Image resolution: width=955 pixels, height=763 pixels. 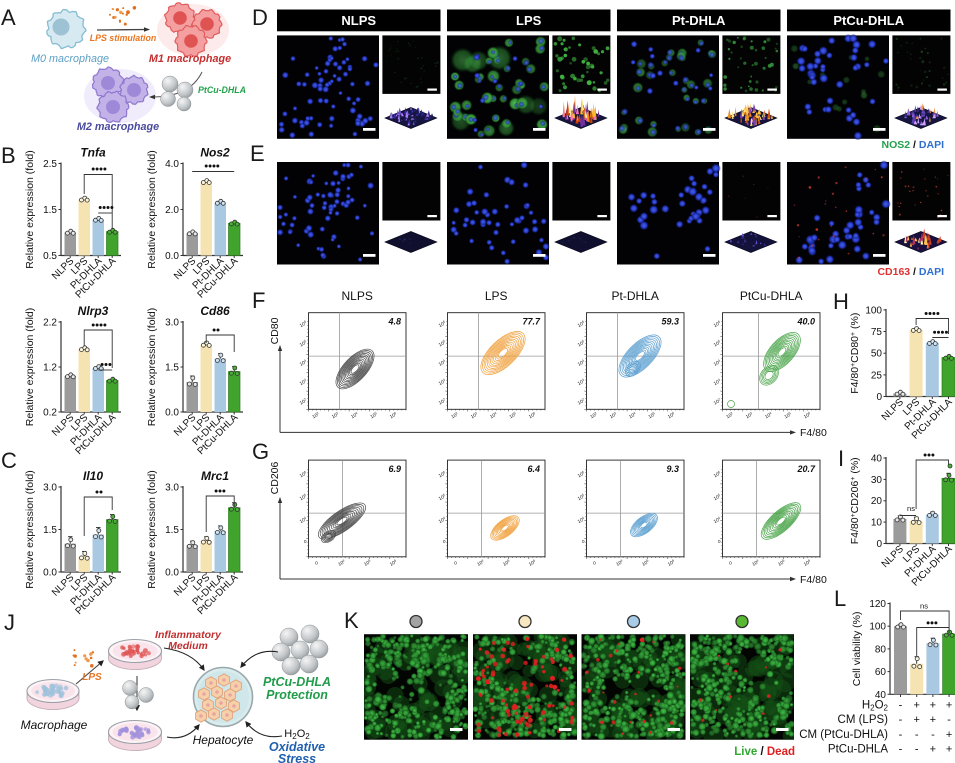 What do you see at coordinates (877, 332) in the screenshot?
I see `svg-text: 75` at bounding box center [877, 332].